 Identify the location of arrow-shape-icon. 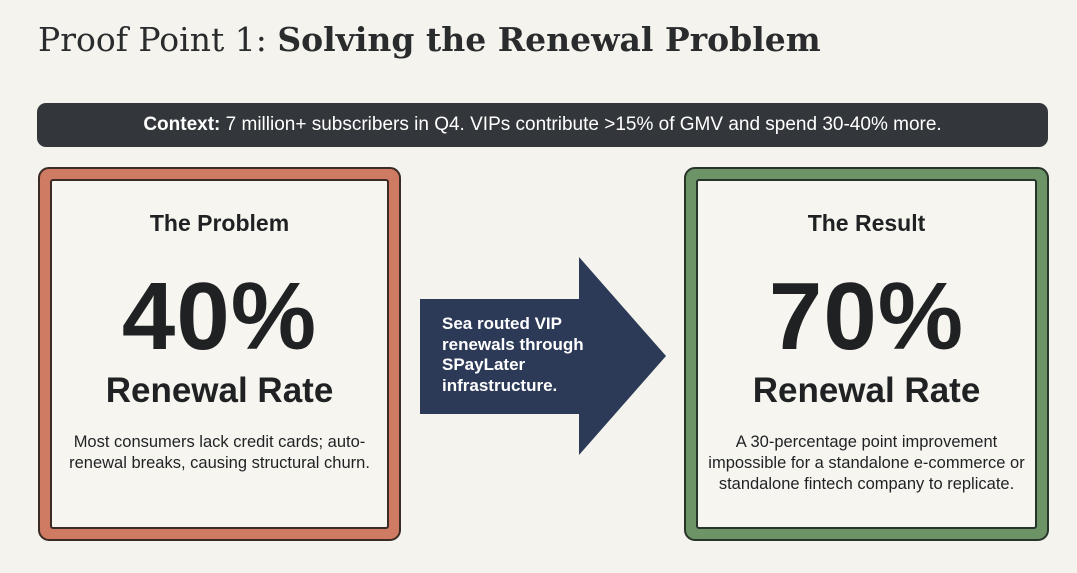
(543, 356).